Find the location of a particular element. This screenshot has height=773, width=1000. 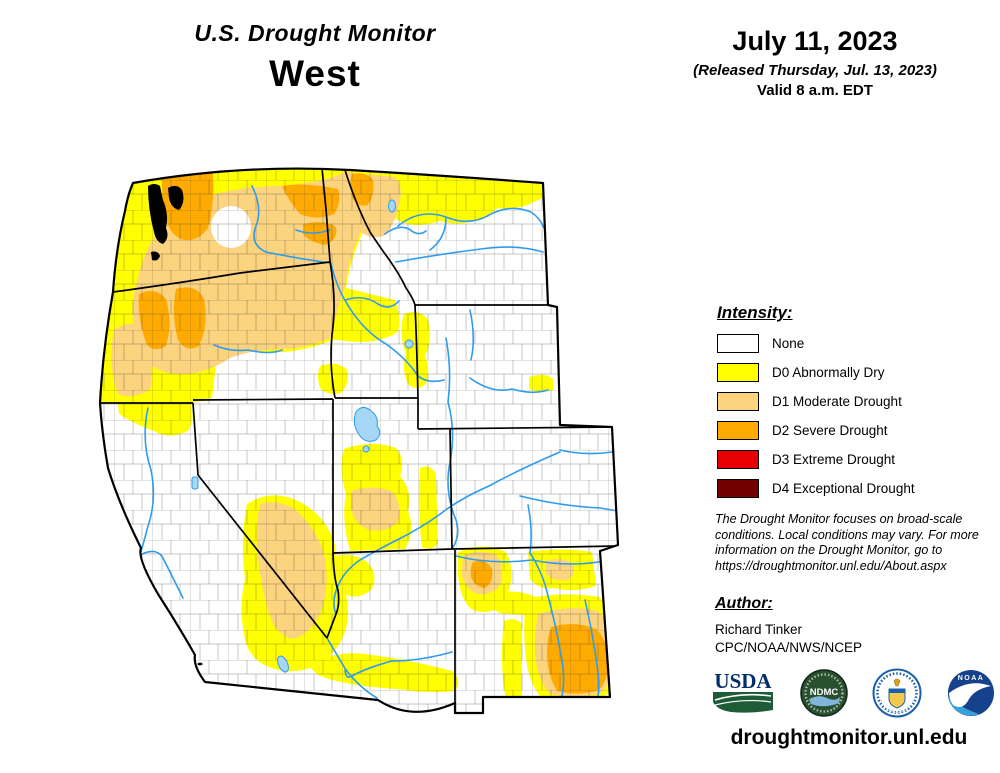

legend-label: D1 Moderate Drought is located at coordinates (837, 401).